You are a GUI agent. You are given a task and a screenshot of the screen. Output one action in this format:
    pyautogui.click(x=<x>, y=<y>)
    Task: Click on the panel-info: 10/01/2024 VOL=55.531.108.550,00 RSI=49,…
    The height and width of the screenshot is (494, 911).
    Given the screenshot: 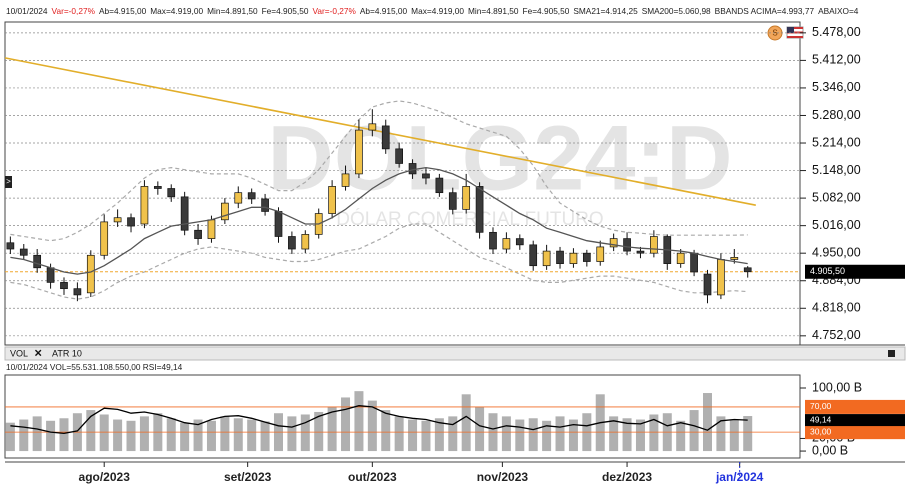 What is the action you would take?
    pyautogui.click(x=94, y=367)
    